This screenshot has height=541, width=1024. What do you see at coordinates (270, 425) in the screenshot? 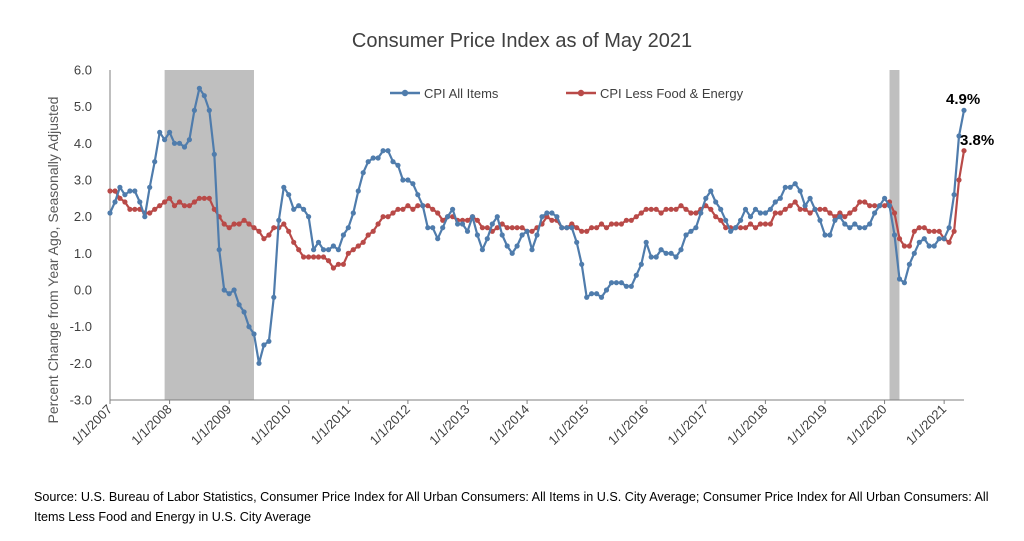
I see `x-tick-label: 1/1/2010` at bounding box center [270, 425].